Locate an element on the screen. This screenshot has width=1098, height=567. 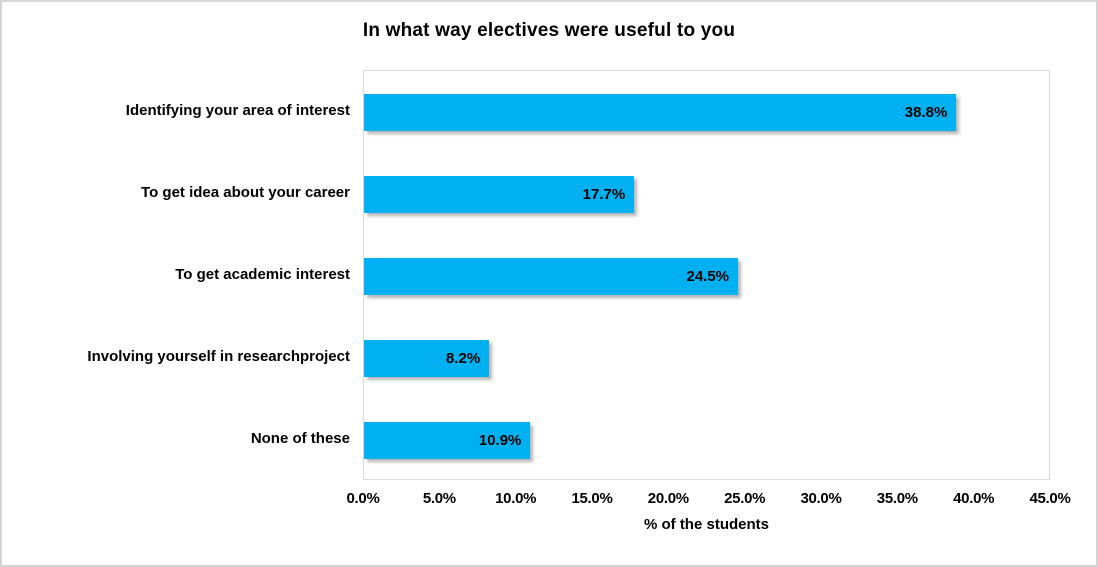
x-tick-label: 5.0% is located at coordinates (439, 498).